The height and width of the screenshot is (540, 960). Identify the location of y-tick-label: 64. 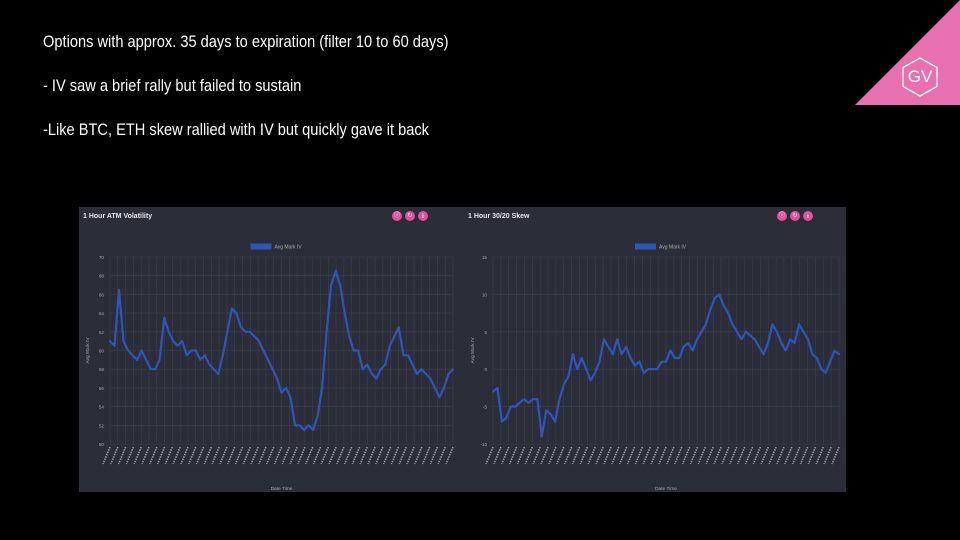
(102, 313).